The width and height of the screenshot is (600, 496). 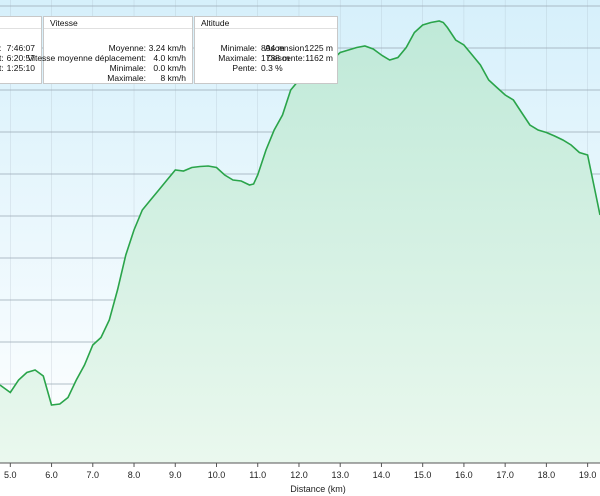 What do you see at coordinates (2, 68) in the screenshot?
I see `time-label-stub-3: t:` at bounding box center [2, 68].